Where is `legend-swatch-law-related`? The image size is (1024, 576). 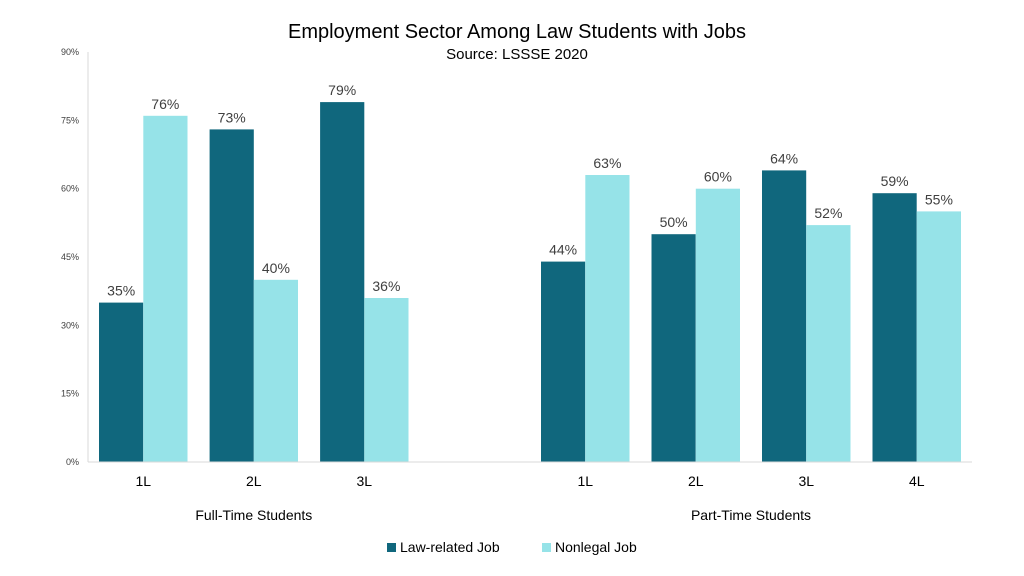 legend-swatch-law-related is located at coordinates (391, 547).